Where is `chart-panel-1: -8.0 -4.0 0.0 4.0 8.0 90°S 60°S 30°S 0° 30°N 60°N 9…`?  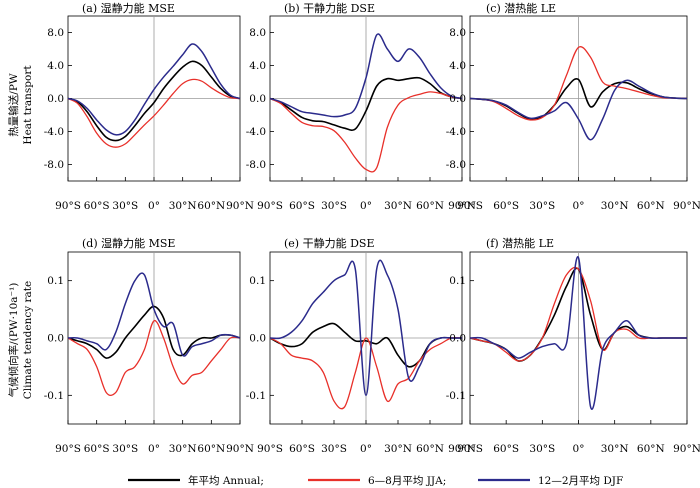 chart-panel-1: -8.0 -4.0 0.0 4.0 8.0 90°S 60°S 30°S 0° 30°N 60°N 9… is located at coordinates (149, 106).